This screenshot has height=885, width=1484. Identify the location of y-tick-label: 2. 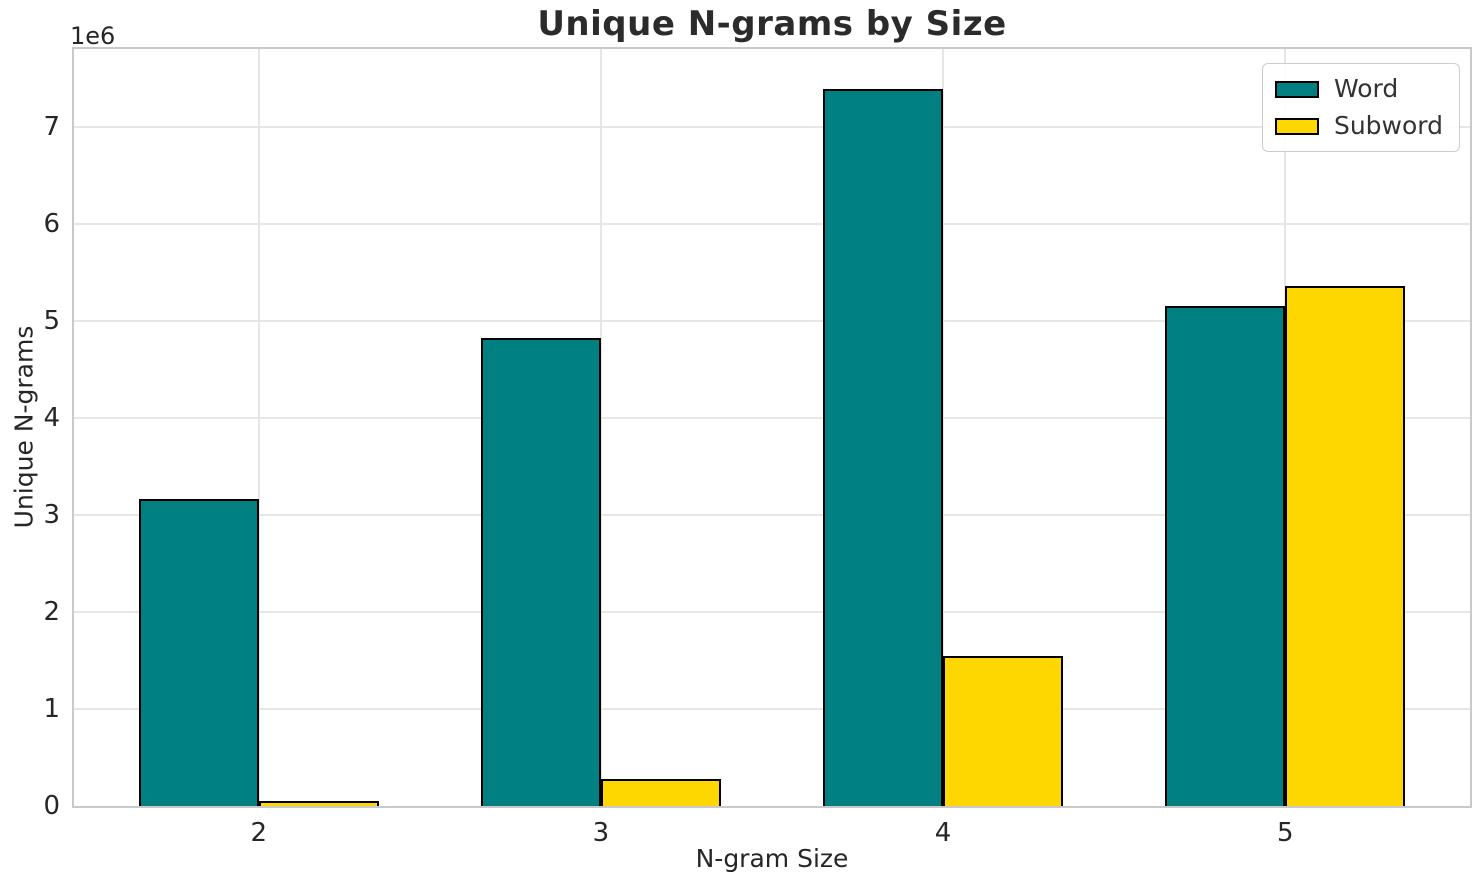
(51, 611).